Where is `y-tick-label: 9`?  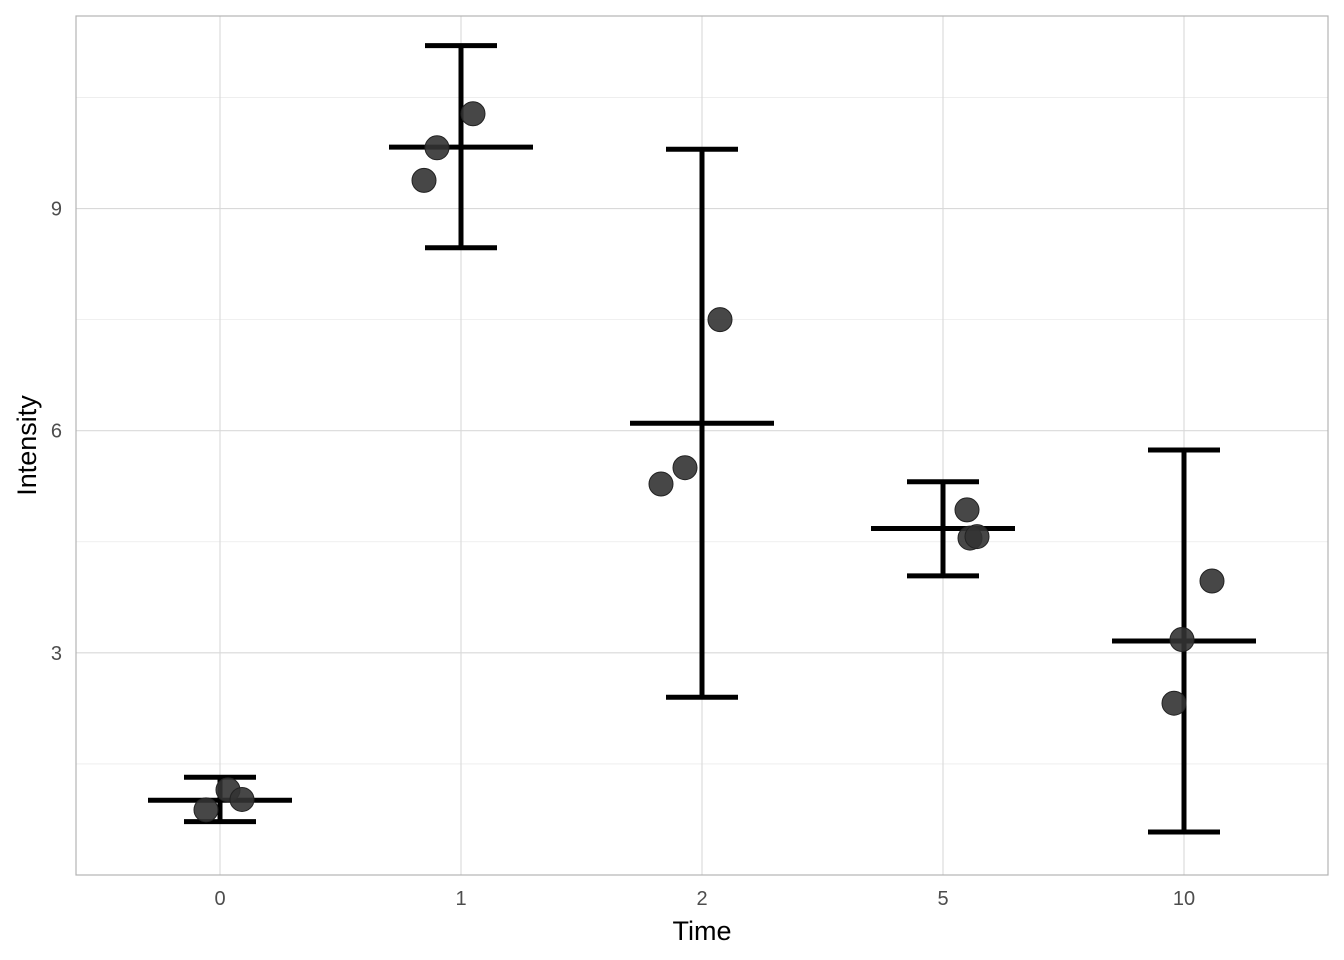 y-tick-label: 9 is located at coordinates (56, 210).